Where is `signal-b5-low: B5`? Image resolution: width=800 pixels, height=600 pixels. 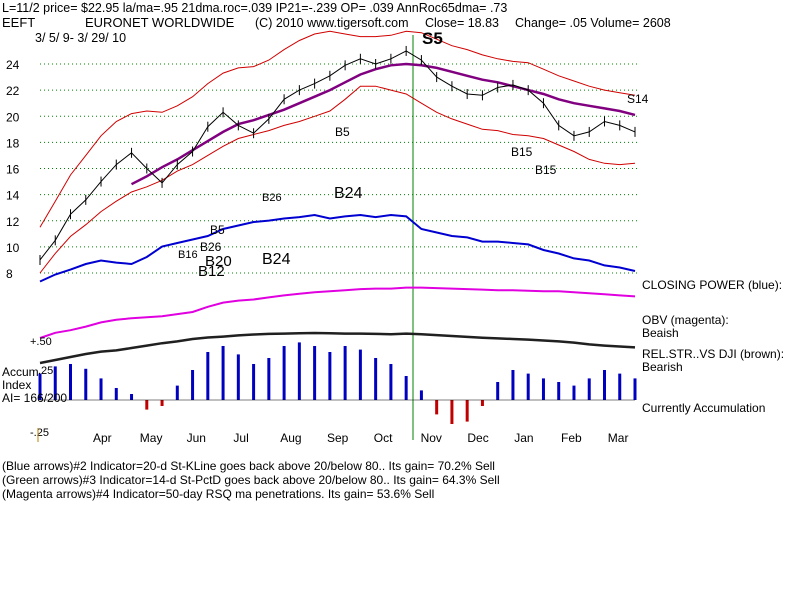
signal-b5-low: B5 is located at coordinates (217, 230).